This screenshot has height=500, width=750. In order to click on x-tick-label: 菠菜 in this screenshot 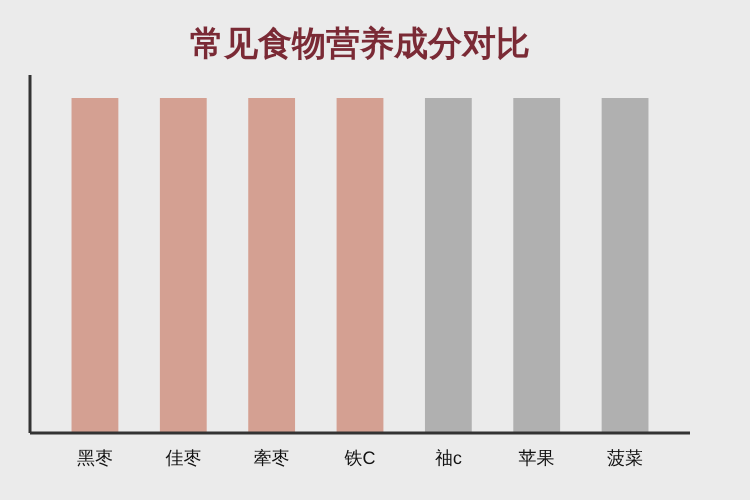, I will do `click(625, 458)`.